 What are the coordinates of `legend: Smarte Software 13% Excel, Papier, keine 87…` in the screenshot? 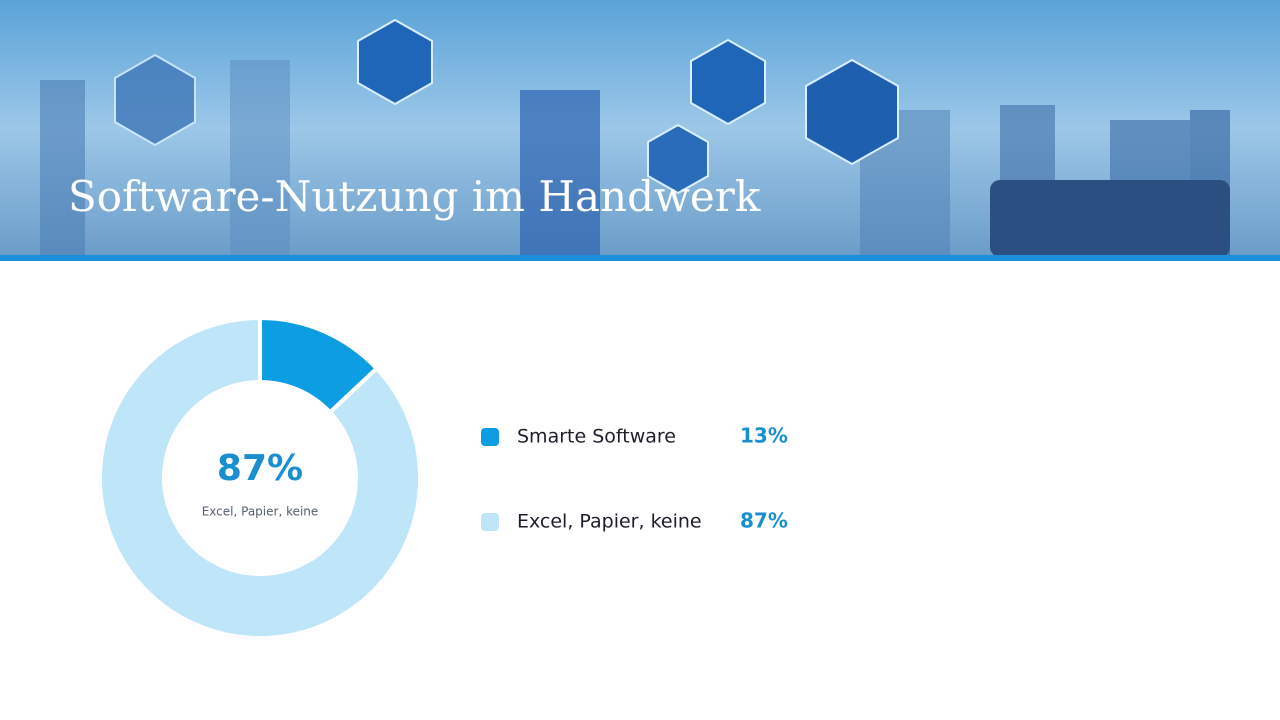 It's located at (634, 478).